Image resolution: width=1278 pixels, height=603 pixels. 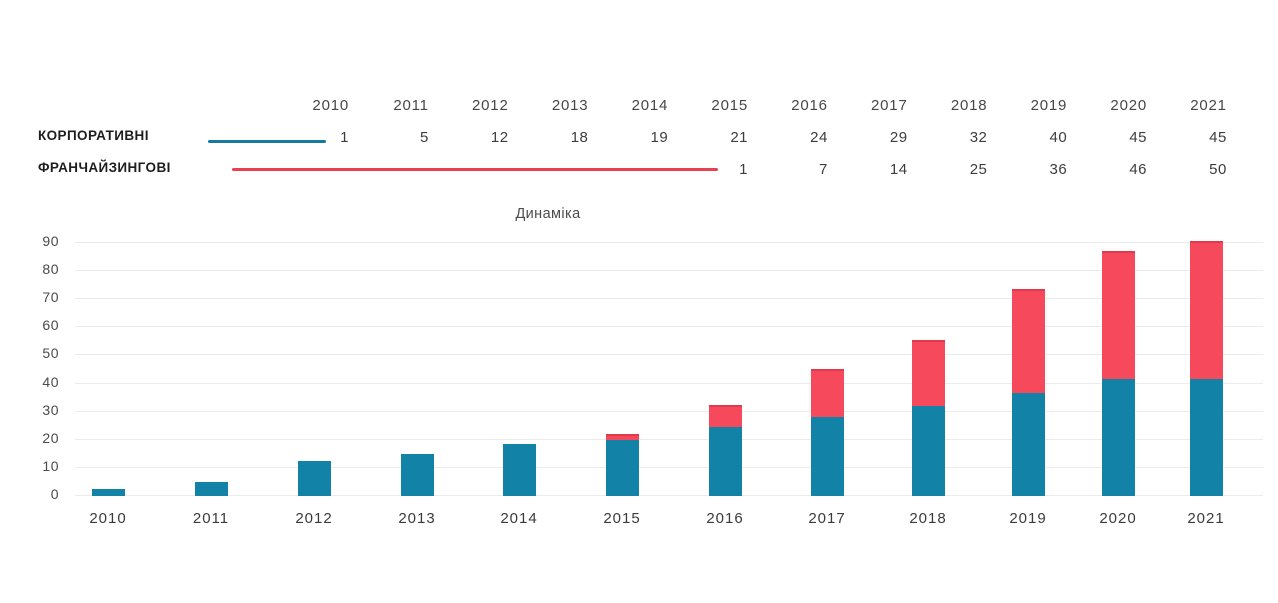 What do you see at coordinates (267, 141) in the screenshot?
I see `corporate-leader-line` at bounding box center [267, 141].